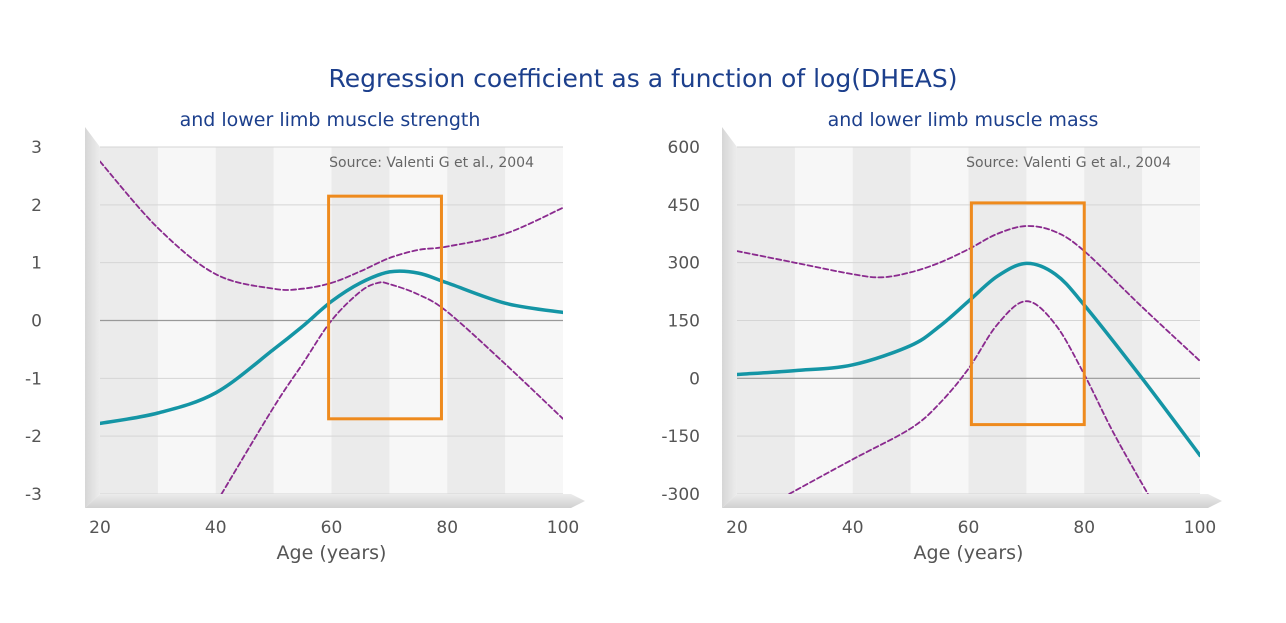 This screenshot has height=623, width=1286. Describe the element at coordinates (963, 120) in the screenshot. I see `chart-subtitle: and lower limb muscle mass` at that location.